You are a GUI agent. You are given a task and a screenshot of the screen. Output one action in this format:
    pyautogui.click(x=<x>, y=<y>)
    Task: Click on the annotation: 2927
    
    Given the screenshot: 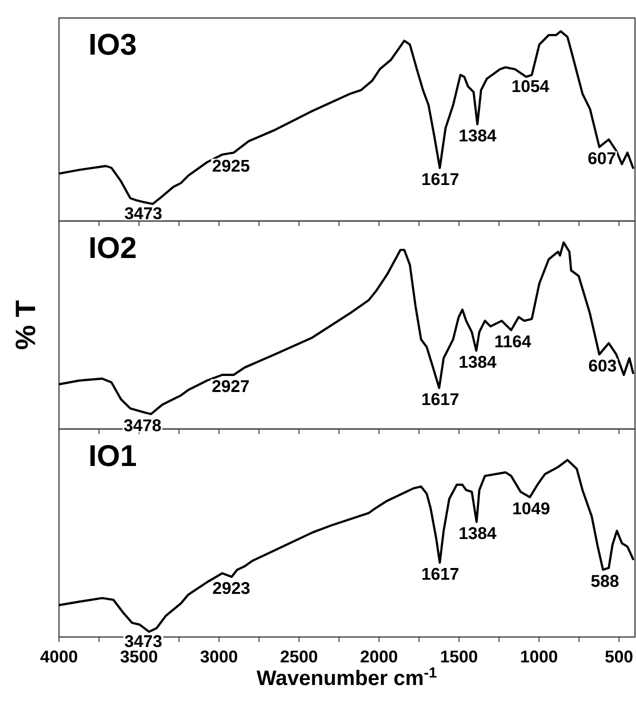 What is the action you would take?
    pyautogui.click(x=230, y=386)
    